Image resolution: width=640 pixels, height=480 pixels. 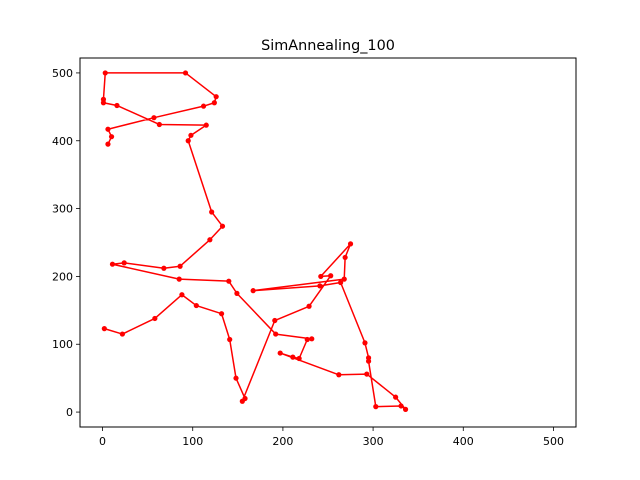 I want to click on x-tick-label: 500, so click(x=553, y=441).